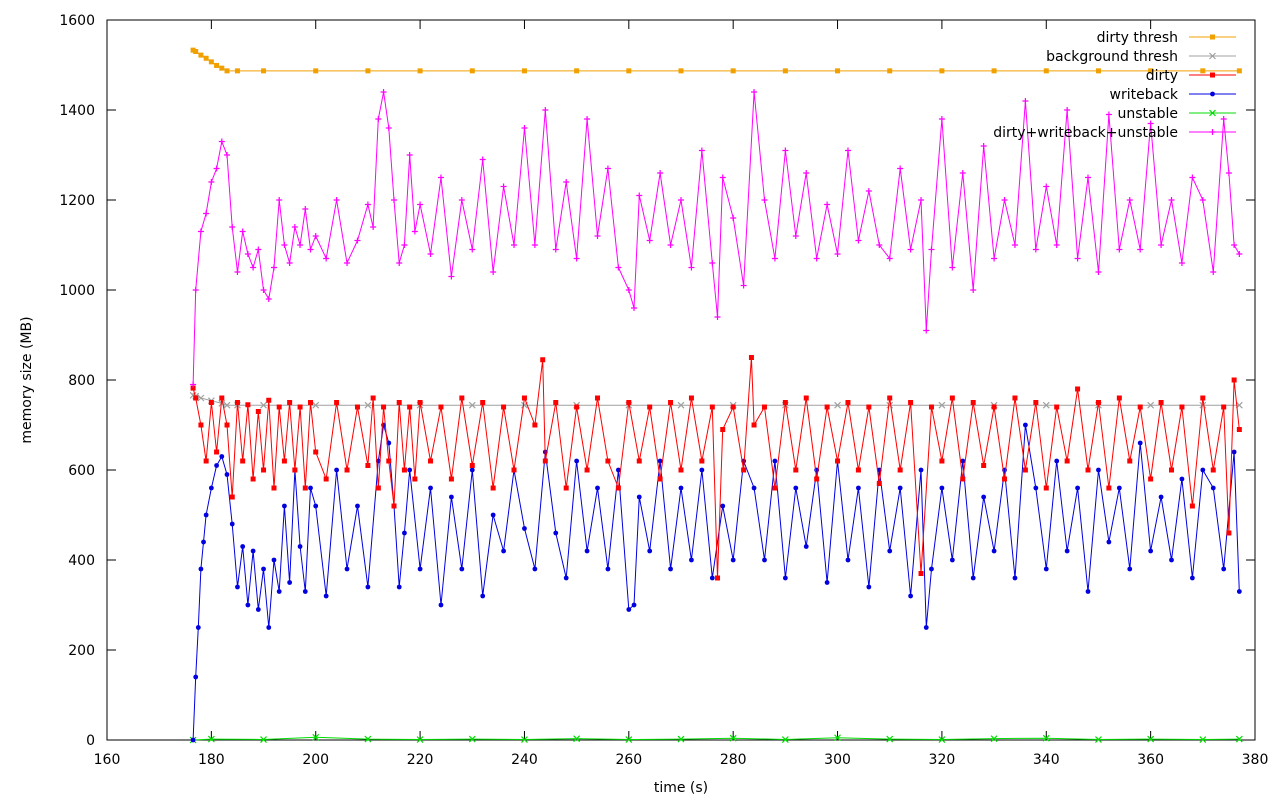  What do you see at coordinates (942, 760) in the screenshot?
I see `x-tick-label: 320` at bounding box center [942, 760].